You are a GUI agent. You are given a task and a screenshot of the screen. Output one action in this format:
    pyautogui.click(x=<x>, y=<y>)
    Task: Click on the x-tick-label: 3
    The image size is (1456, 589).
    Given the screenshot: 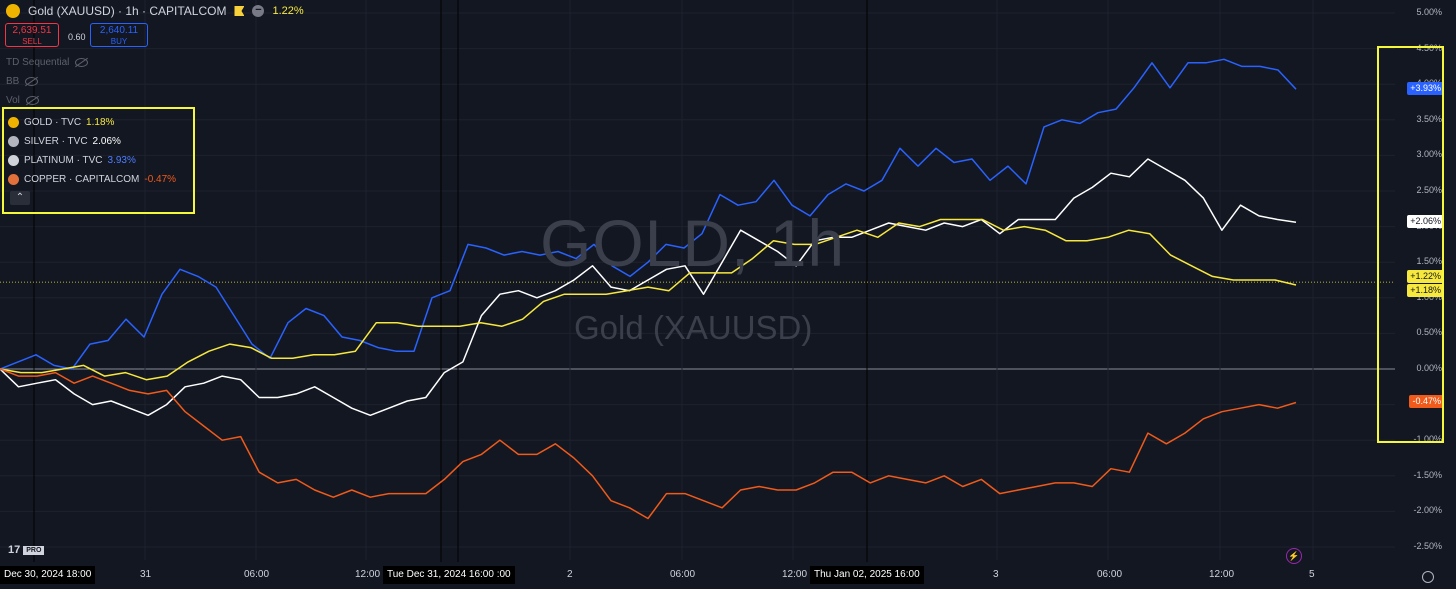 What is the action you would take?
    pyautogui.click(x=996, y=574)
    